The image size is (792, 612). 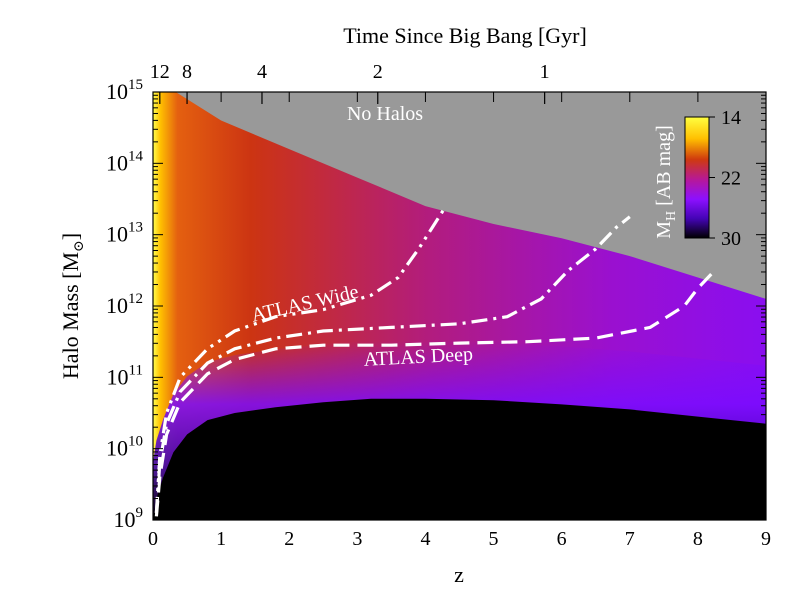 What do you see at coordinates (135, 442) in the screenshot?
I see `y-tick-exponent: 10` at bounding box center [135, 442].